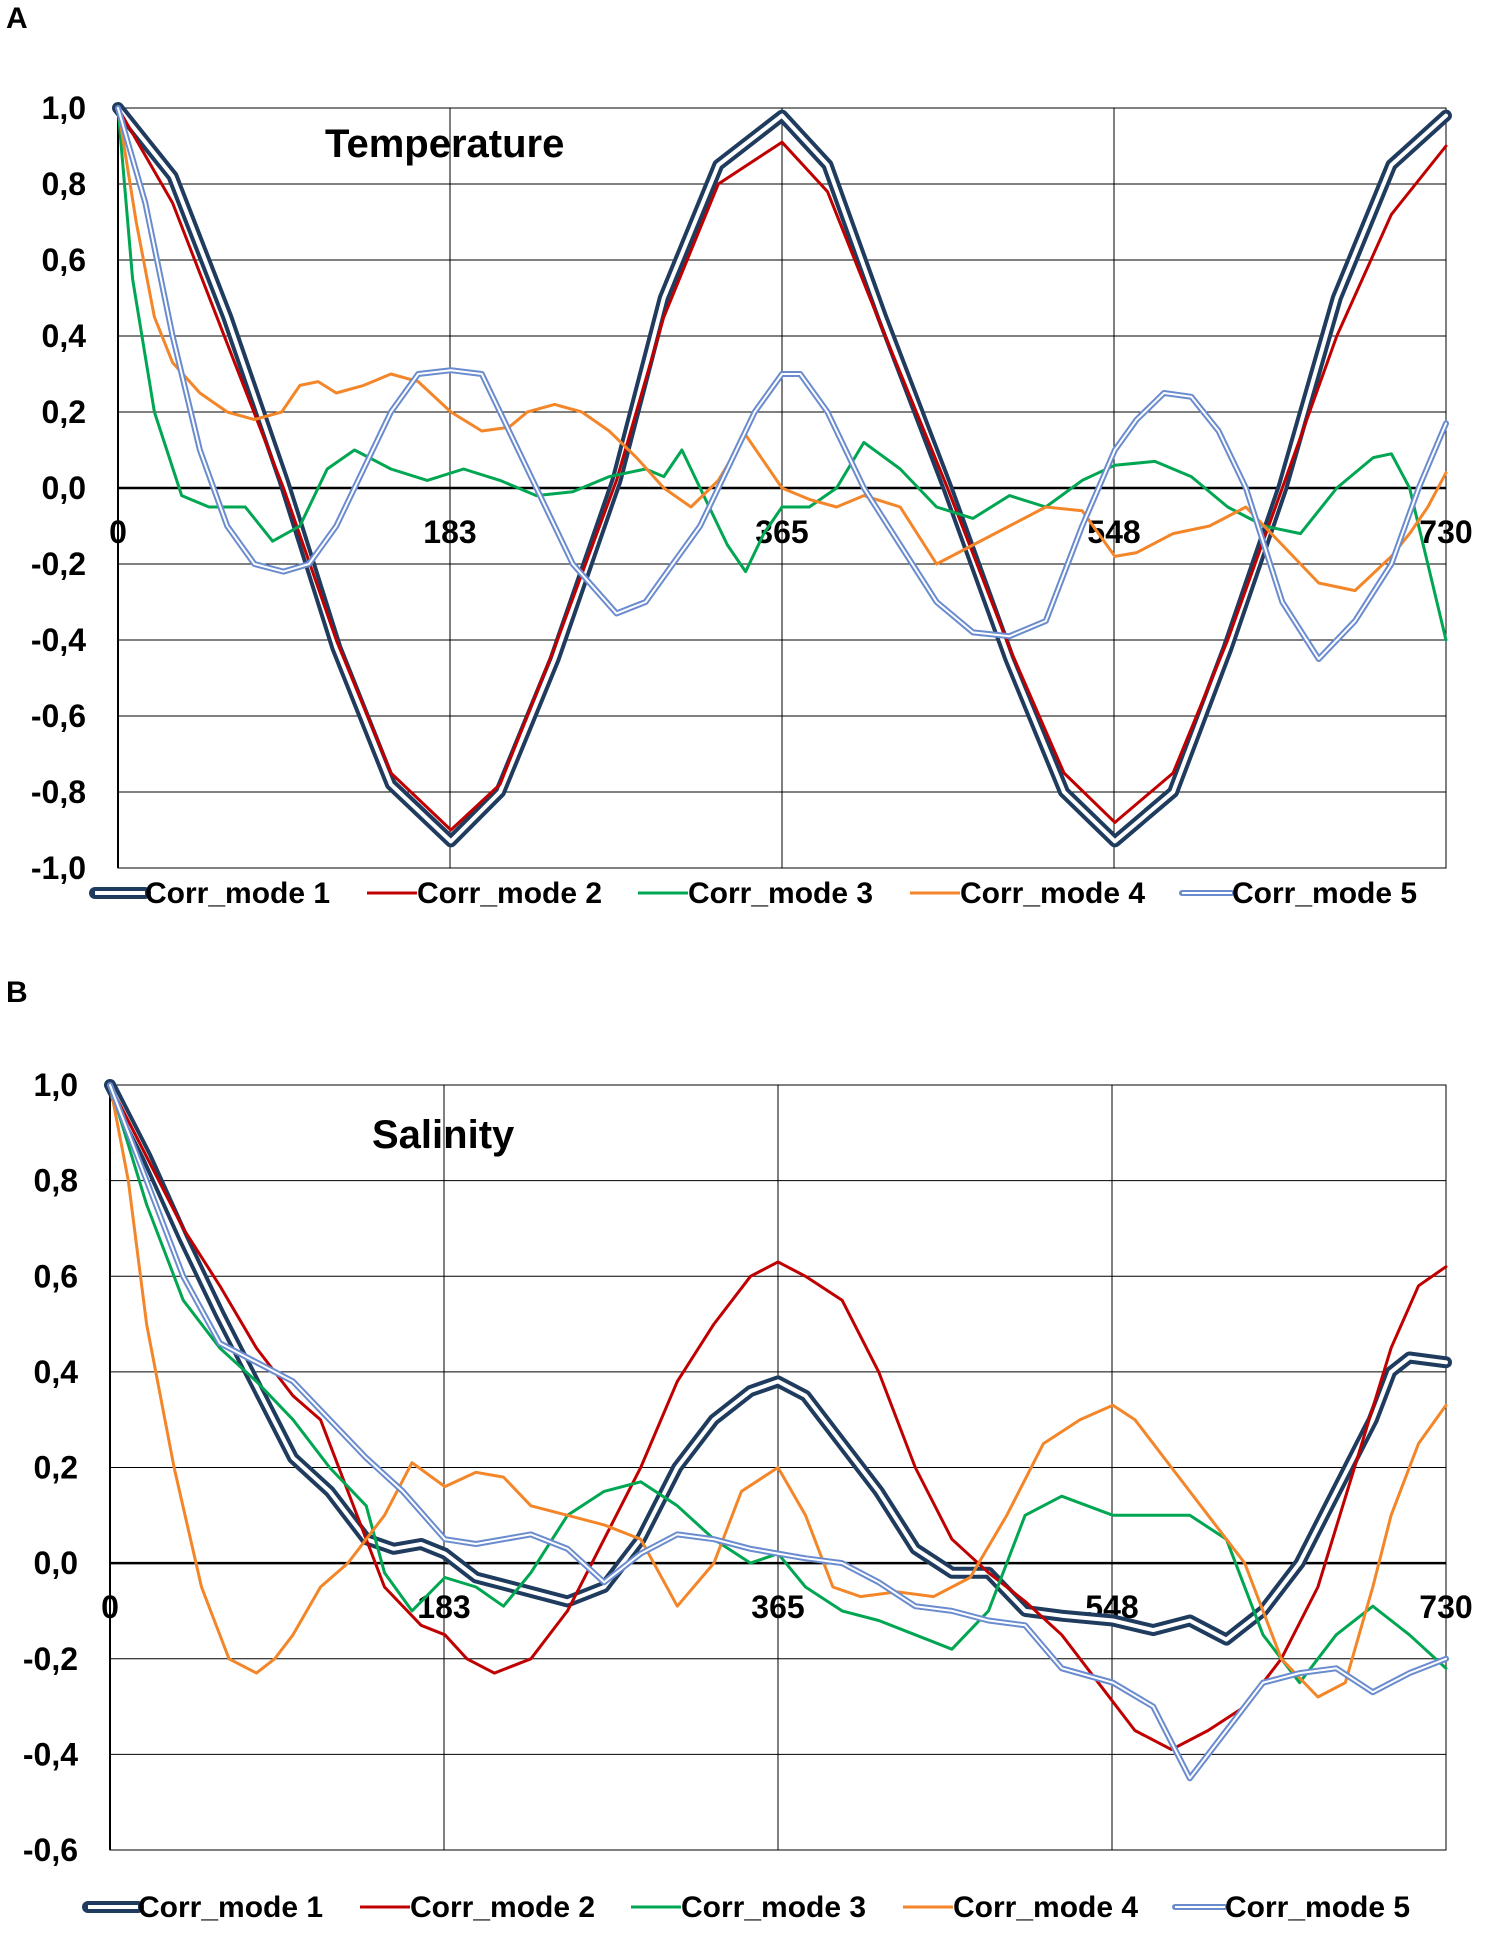  What do you see at coordinates (17, 18) in the screenshot?
I see `panel-letter-a: A` at bounding box center [17, 18].